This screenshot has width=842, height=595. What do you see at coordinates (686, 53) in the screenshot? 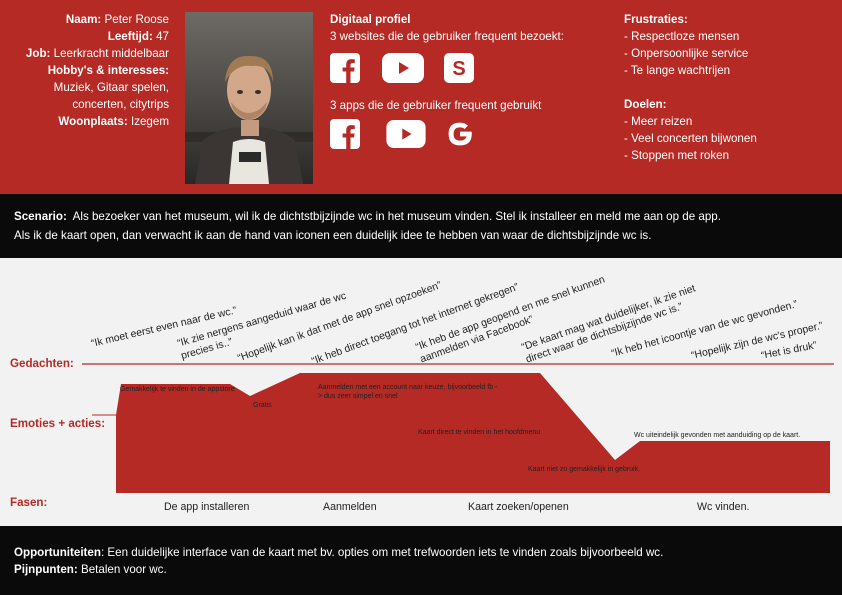
I see `frustration-item: - Onpersoonlijke service` at bounding box center [686, 53].